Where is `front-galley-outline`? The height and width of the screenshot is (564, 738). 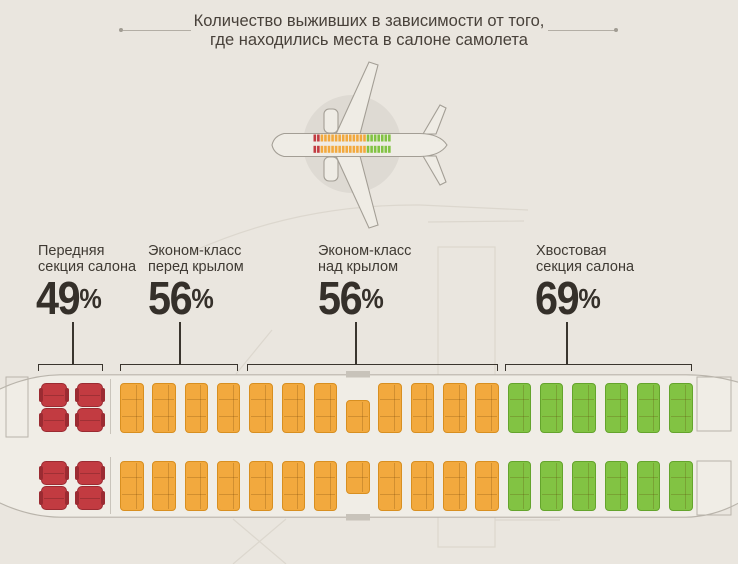 front-galley-outline is located at coordinates (17, 407).